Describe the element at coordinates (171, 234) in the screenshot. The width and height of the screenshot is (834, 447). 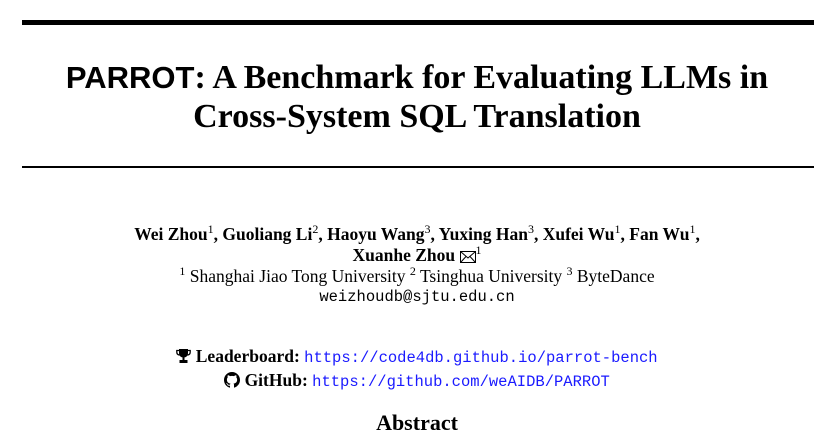
I see `author-name: Wei Zhou` at that location.